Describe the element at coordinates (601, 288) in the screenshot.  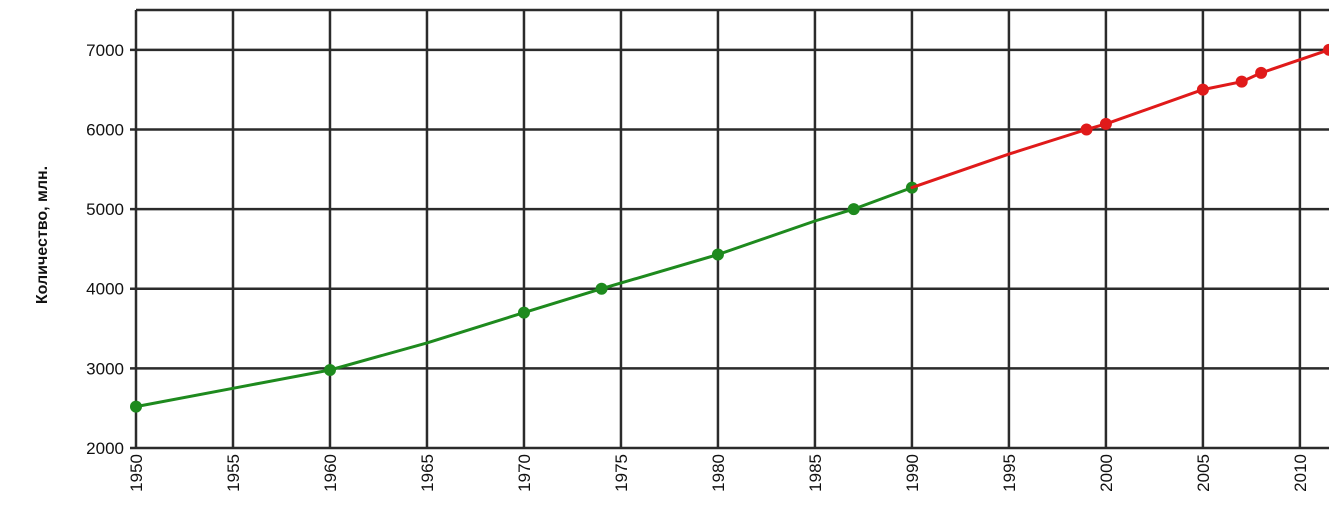
I see `data-point-1974` at that location.